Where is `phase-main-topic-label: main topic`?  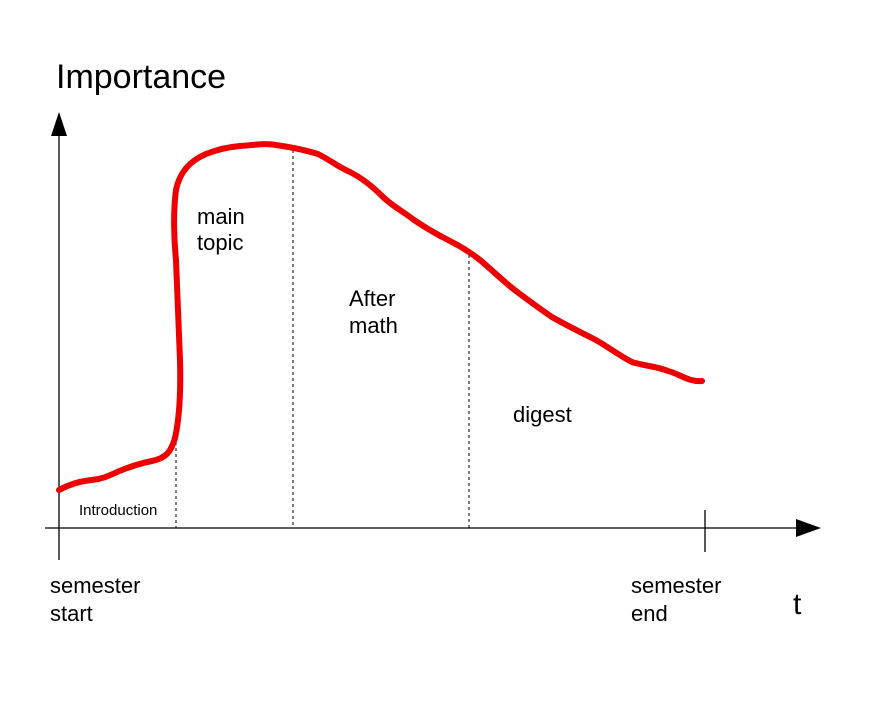 phase-main-topic-label: main topic is located at coordinates (224, 229).